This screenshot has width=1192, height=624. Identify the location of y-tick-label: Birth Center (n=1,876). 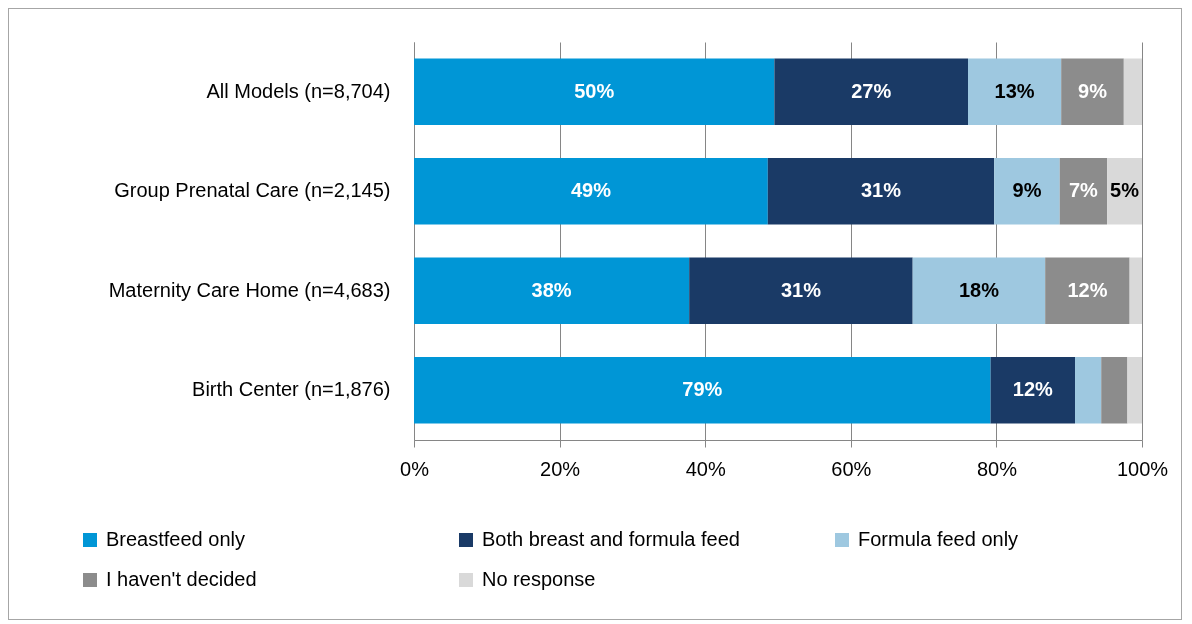
(291, 389).